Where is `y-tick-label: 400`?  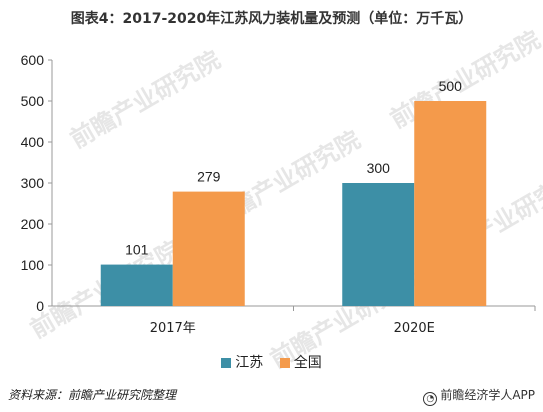 y-tick-label: 400 is located at coordinates (33, 142).